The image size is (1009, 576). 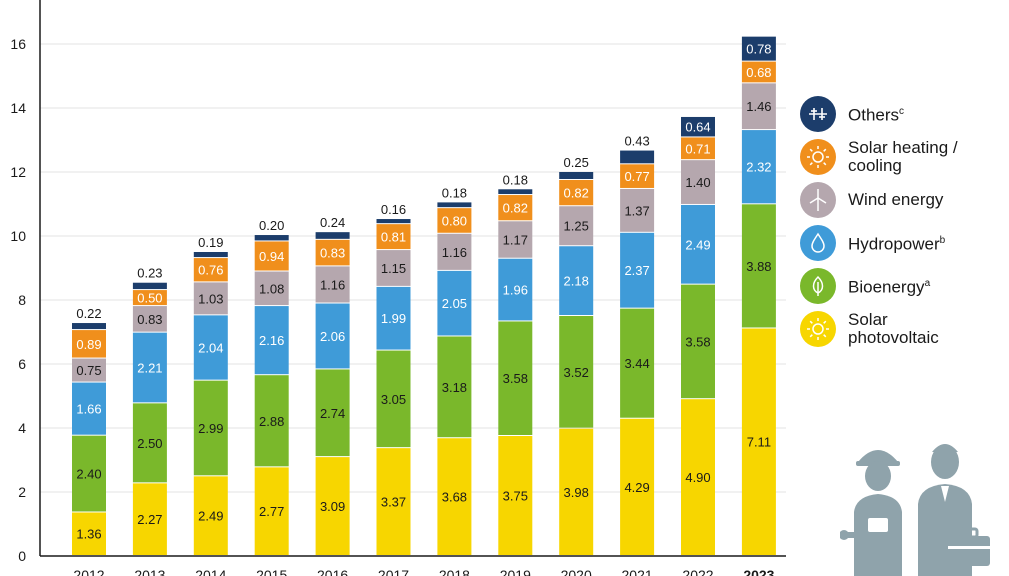 I want to click on data-label: 0.19, so click(x=210, y=242).